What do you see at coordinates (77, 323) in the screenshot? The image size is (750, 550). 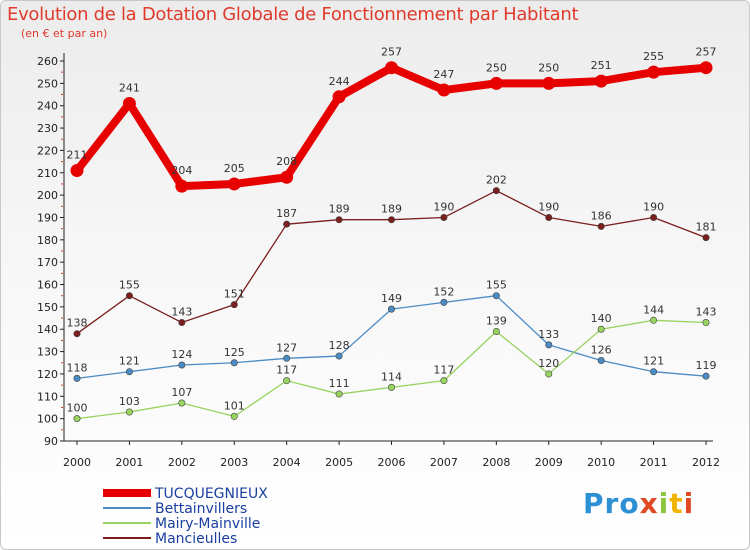 I see `data-label-mancieulles: 138` at bounding box center [77, 323].